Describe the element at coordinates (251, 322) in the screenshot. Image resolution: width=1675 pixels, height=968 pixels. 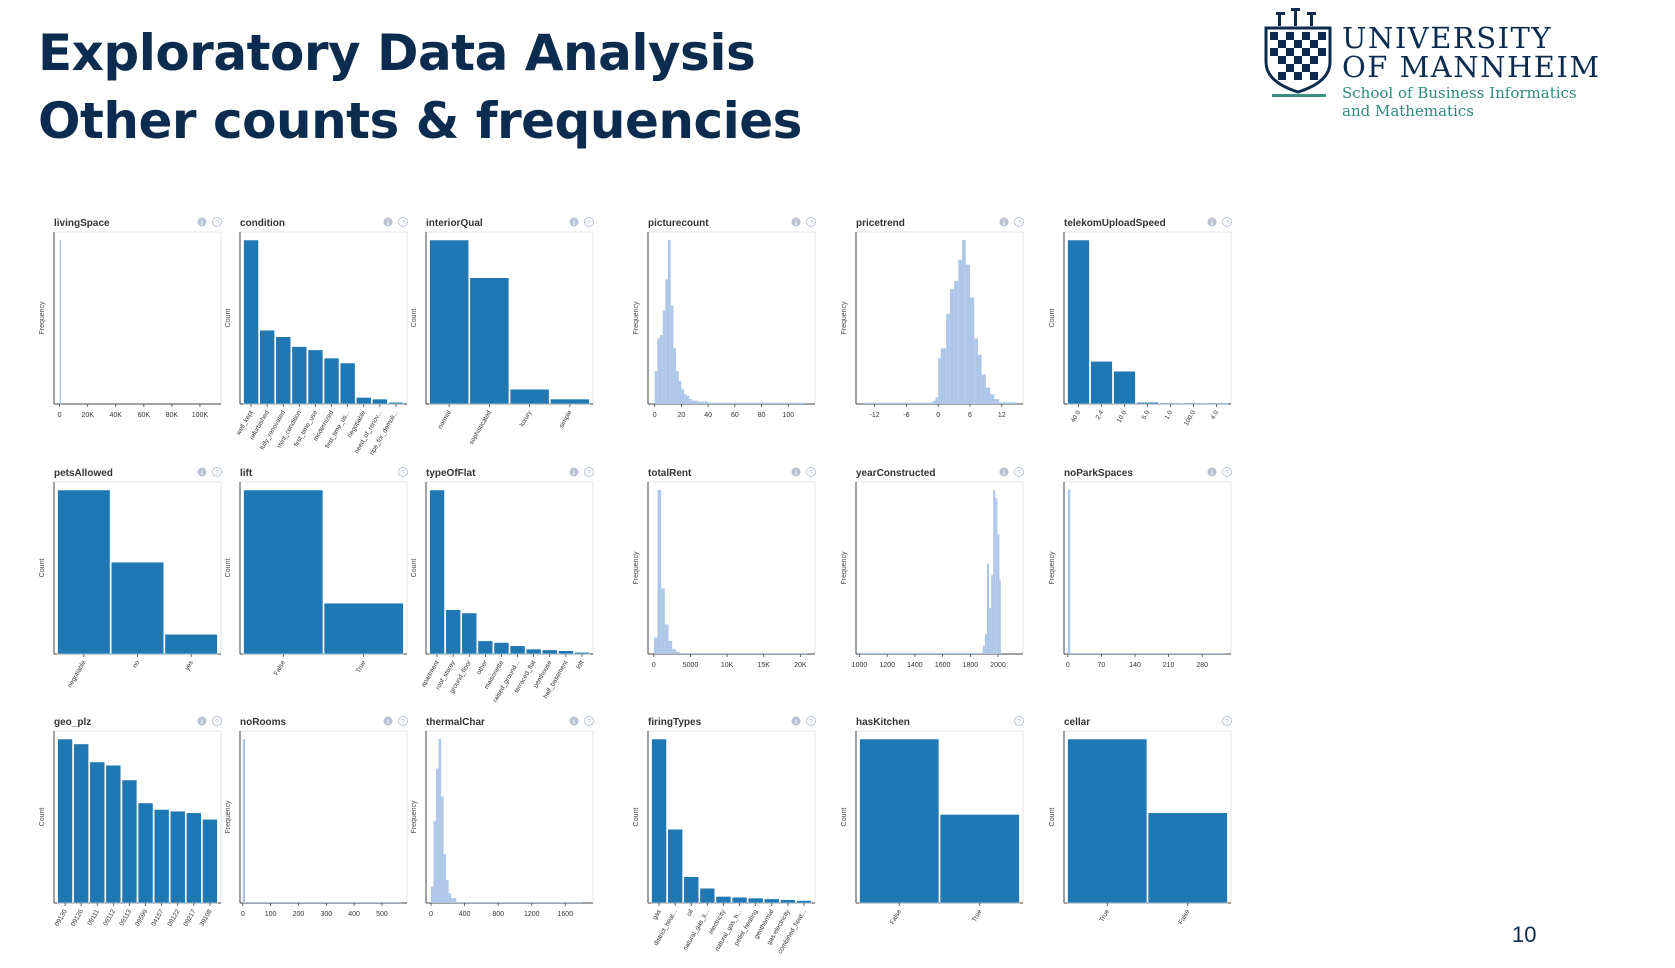
I see `bar-well-kept` at that location.